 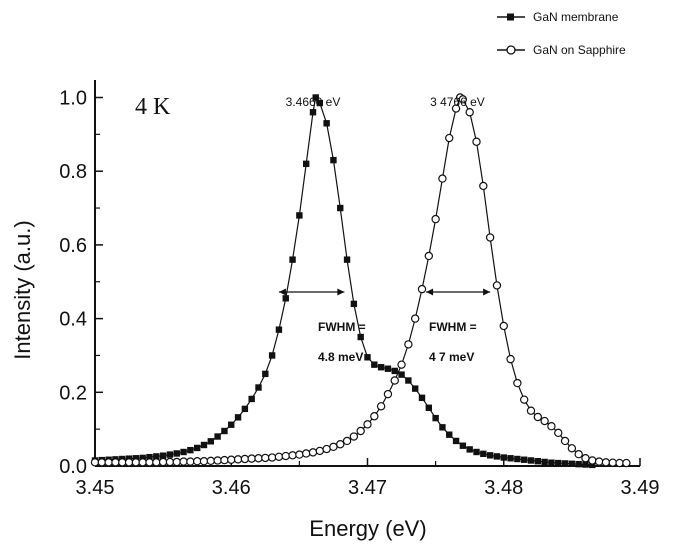 What do you see at coordinates (342, 327) in the screenshot?
I see `fwhm-label-membrane: FWHM =` at bounding box center [342, 327].